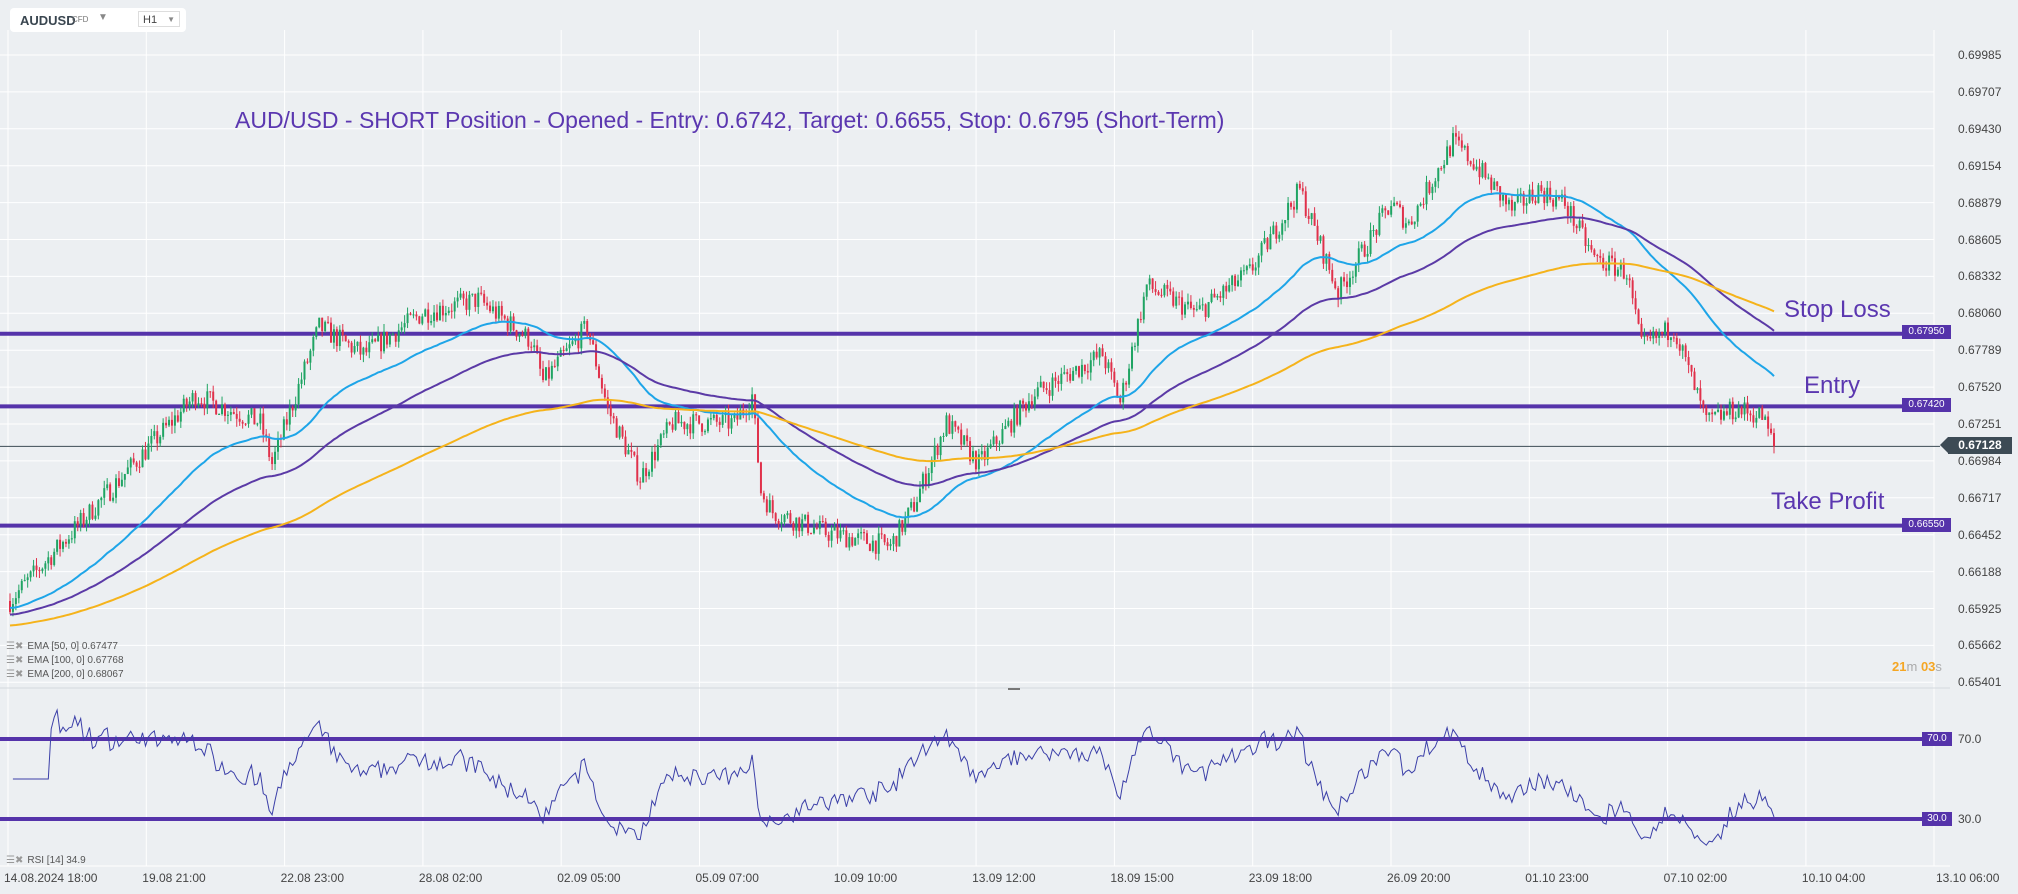 The image size is (2018, 894). I want to click on price-axis-label: 0.68605, so click(1980, 239).